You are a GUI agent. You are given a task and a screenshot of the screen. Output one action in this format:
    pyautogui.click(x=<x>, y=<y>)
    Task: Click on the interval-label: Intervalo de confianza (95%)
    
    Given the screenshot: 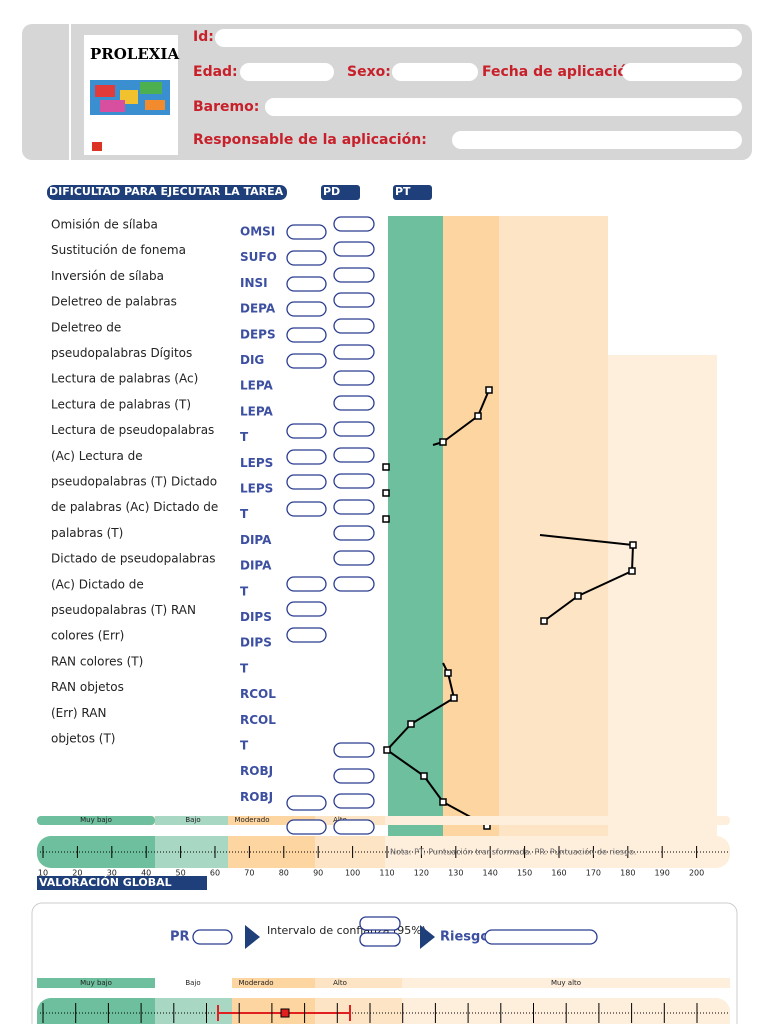 What is the action you would take?
    pyautogui.click(x=346, y=930)
    